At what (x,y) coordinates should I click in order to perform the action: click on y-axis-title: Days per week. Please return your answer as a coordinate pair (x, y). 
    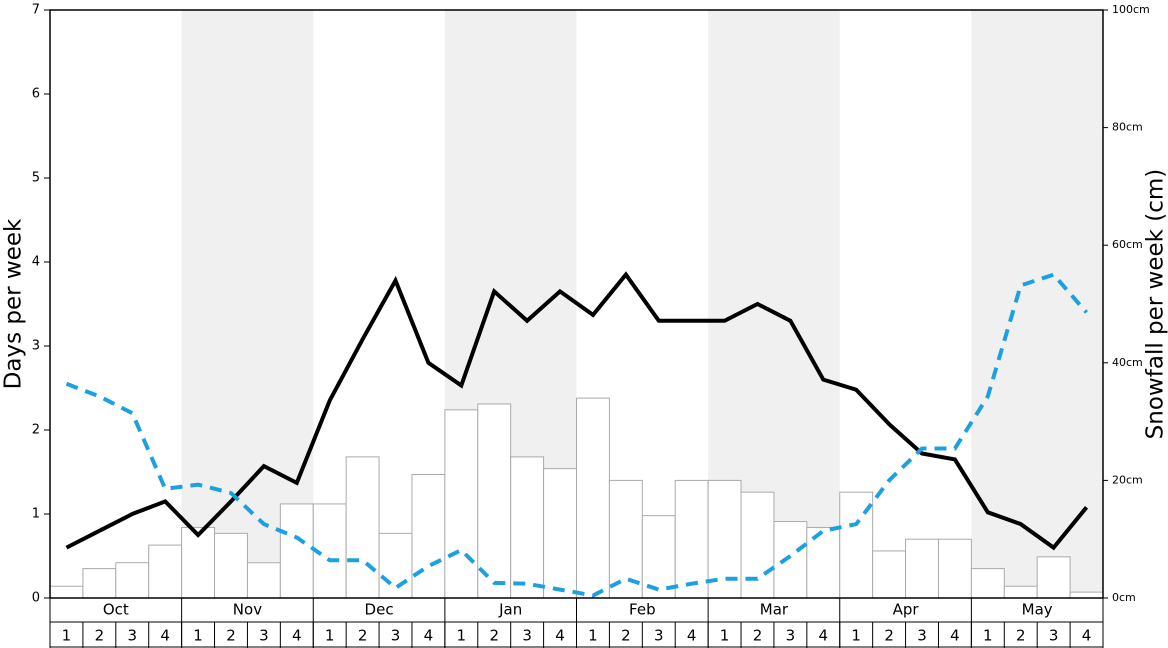
    Looking at the image, I should click on (14, 303).